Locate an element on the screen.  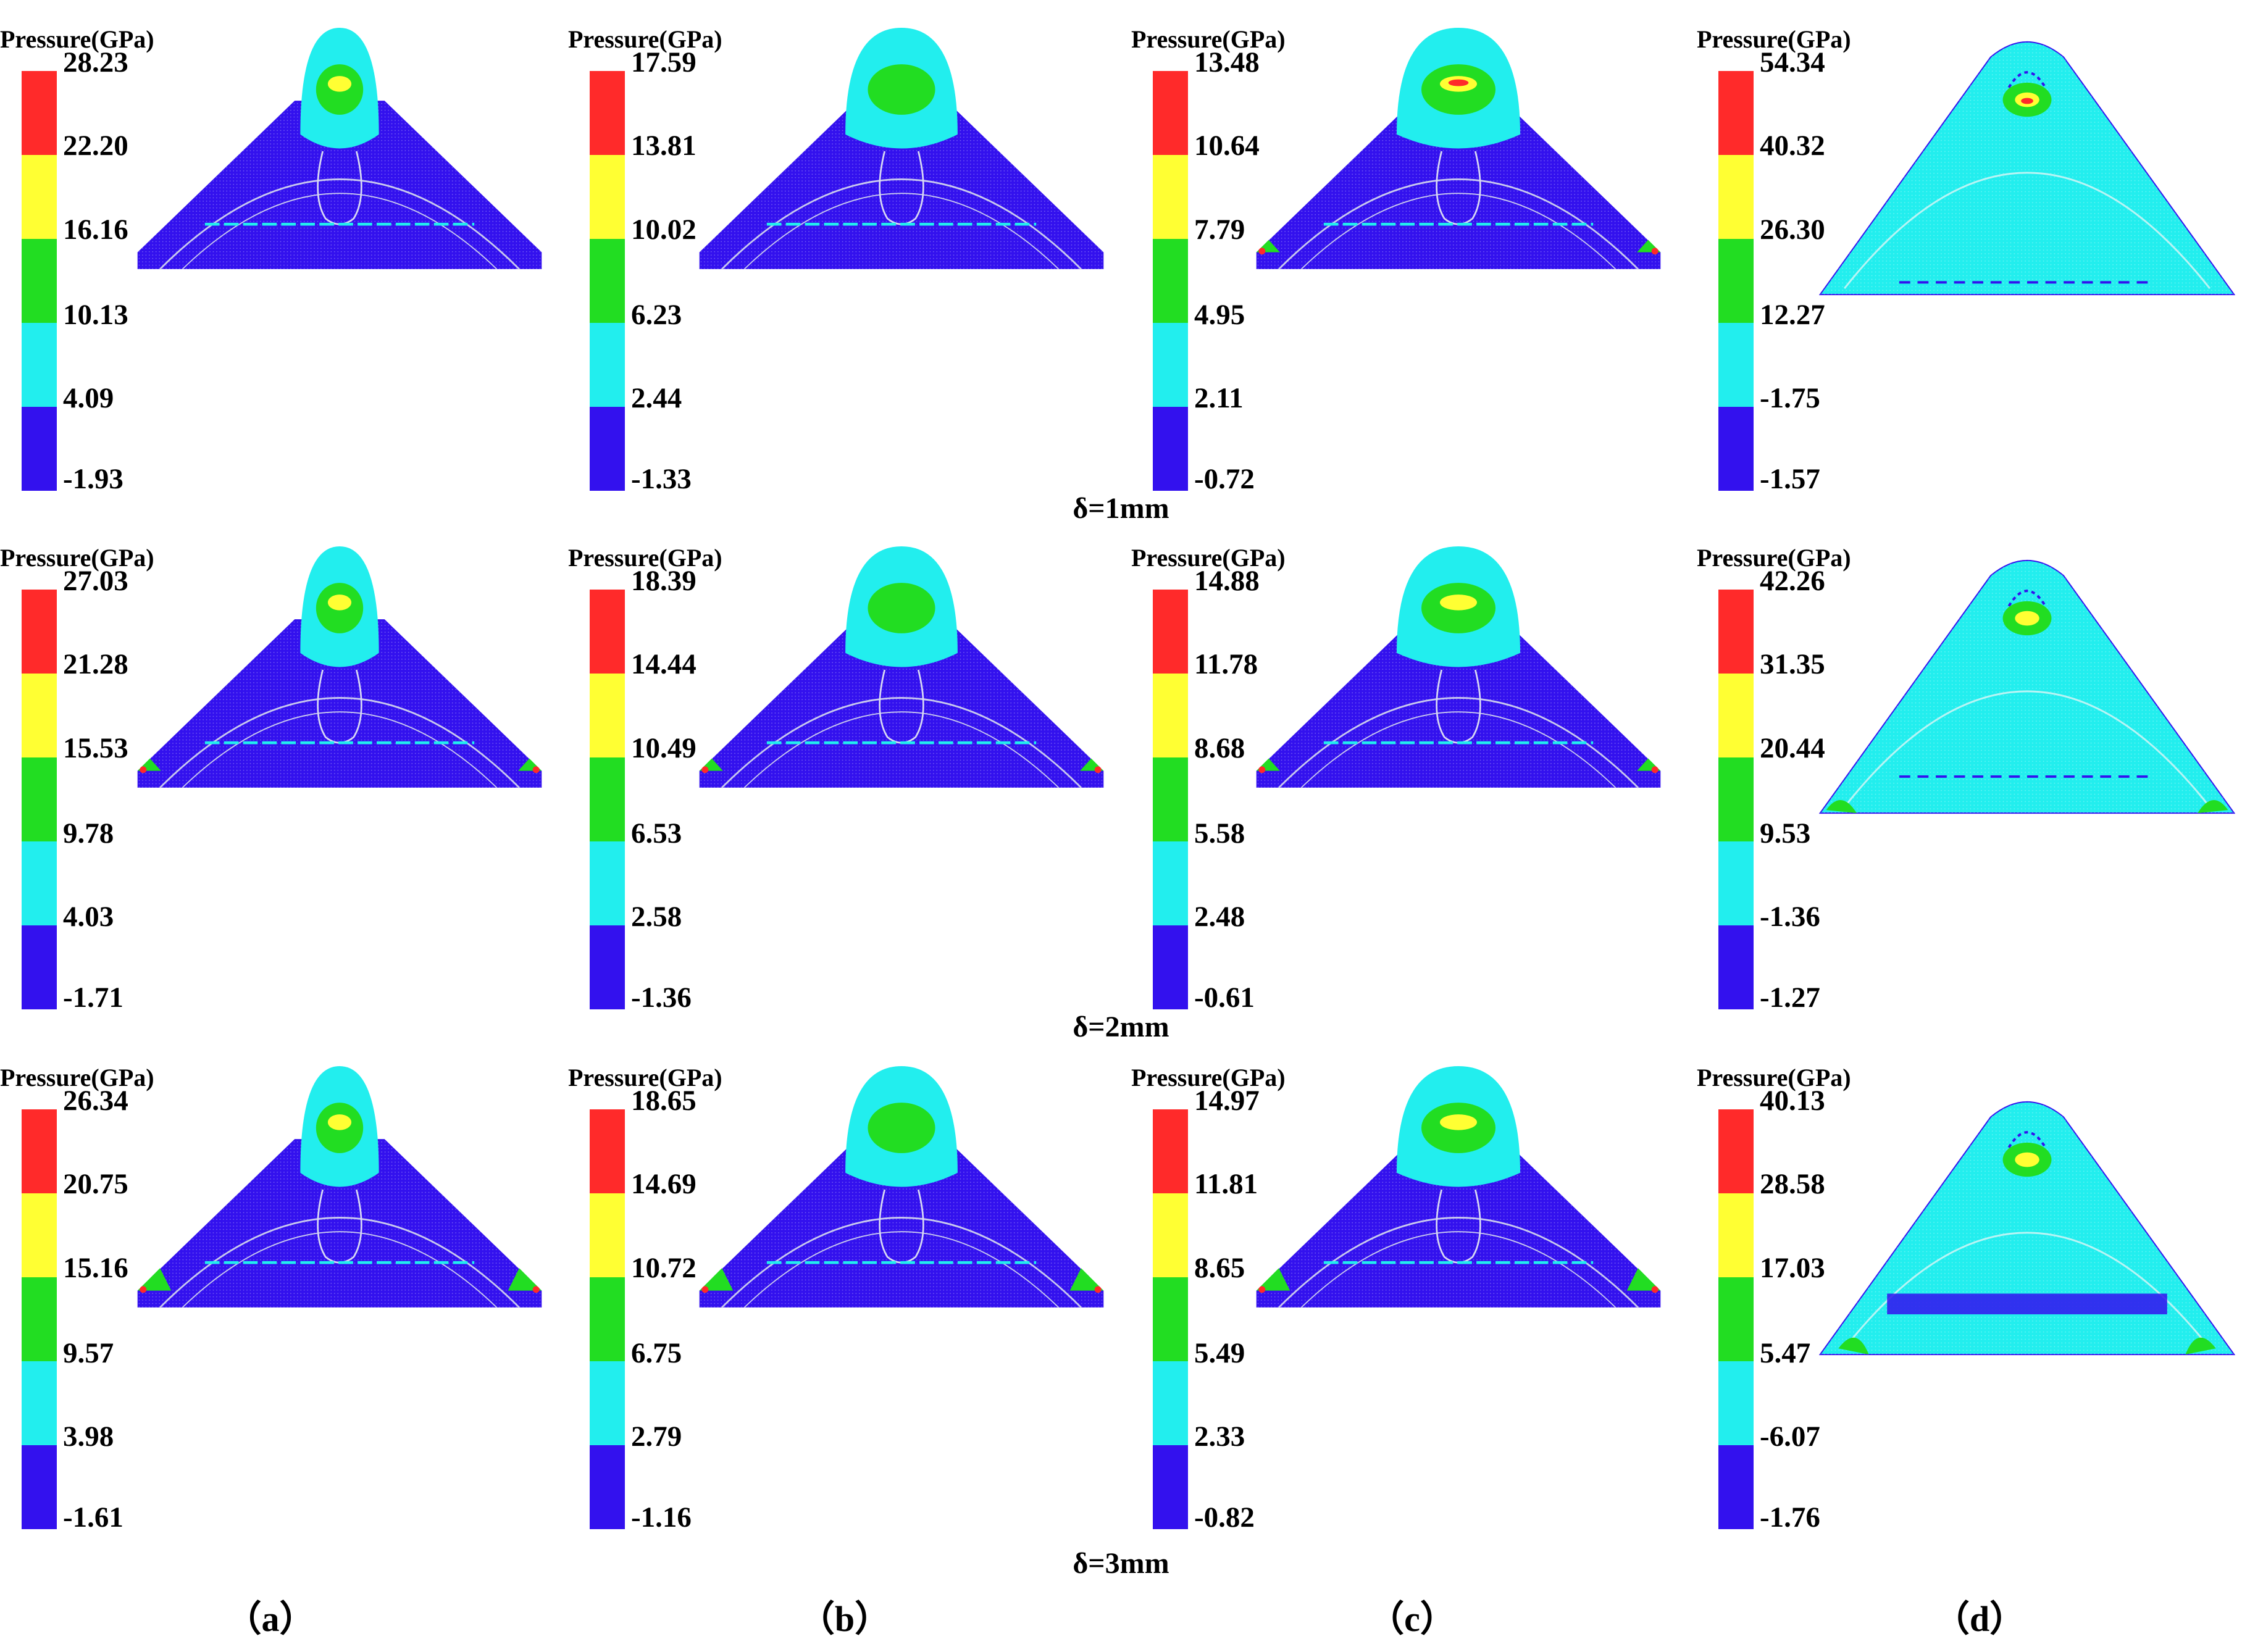
scale-label: 20.75 is located at coordinates (96, 1184).